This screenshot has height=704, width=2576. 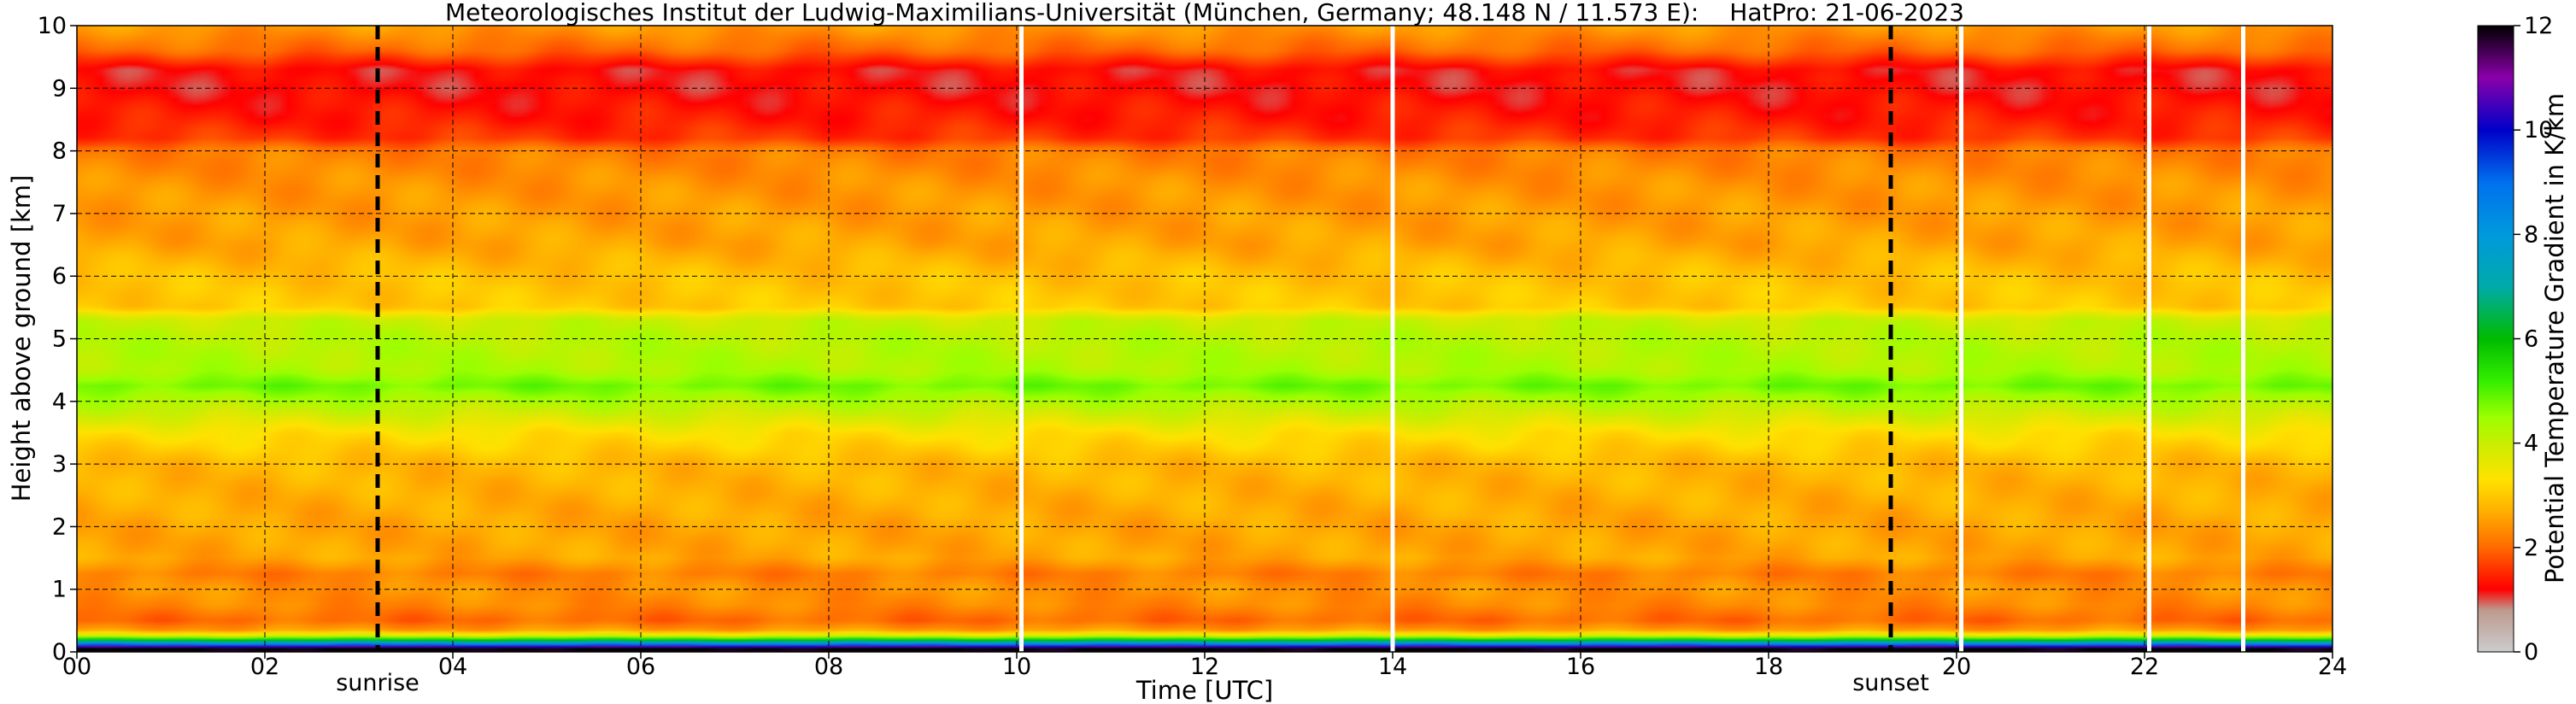 I want to click on x-tick-label: 06, so click(x=640, y=667).